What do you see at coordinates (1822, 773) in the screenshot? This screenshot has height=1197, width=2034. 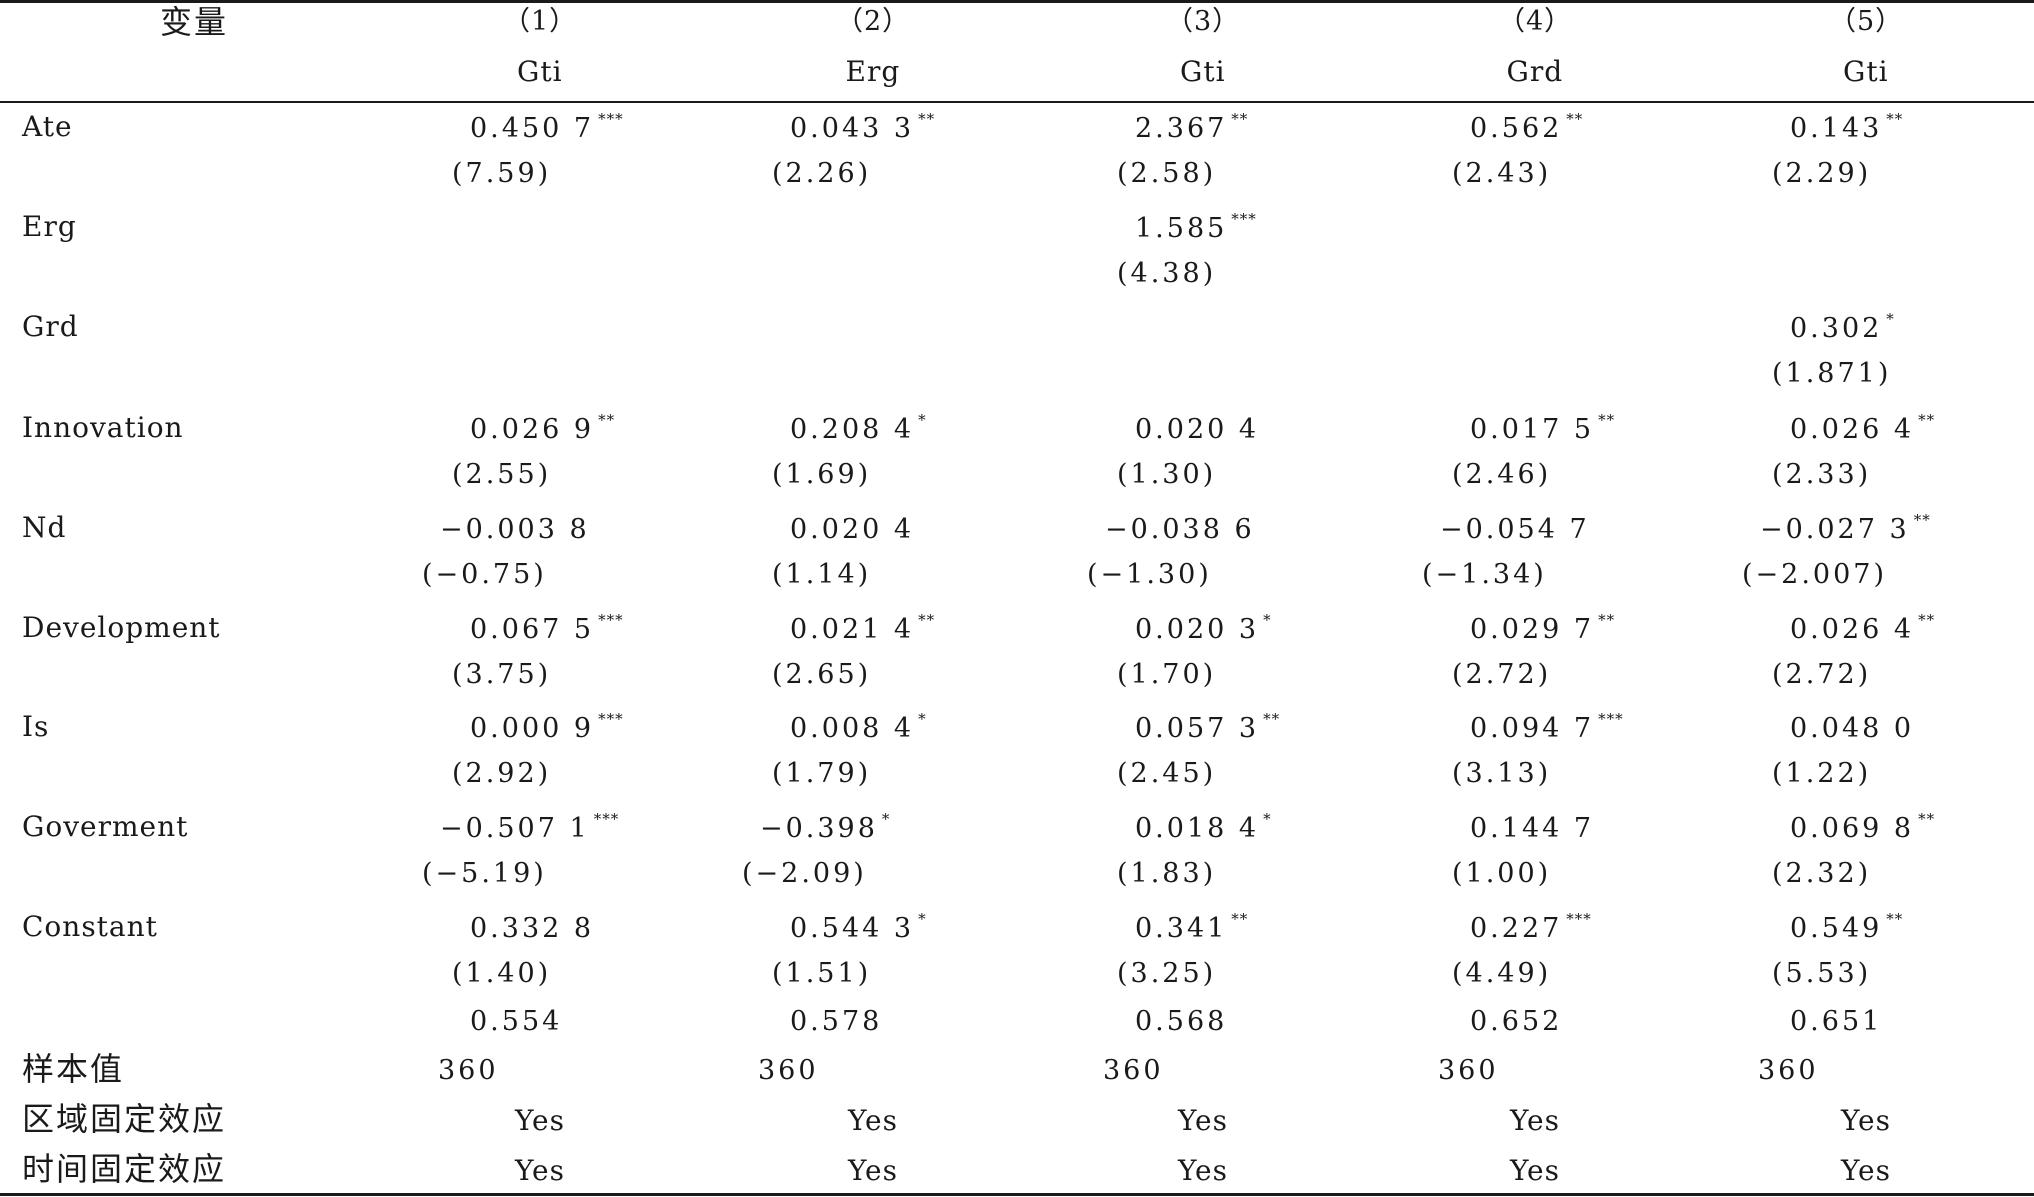 I see `t-statistic: (1.22)` at bounding box center [1822, 773].